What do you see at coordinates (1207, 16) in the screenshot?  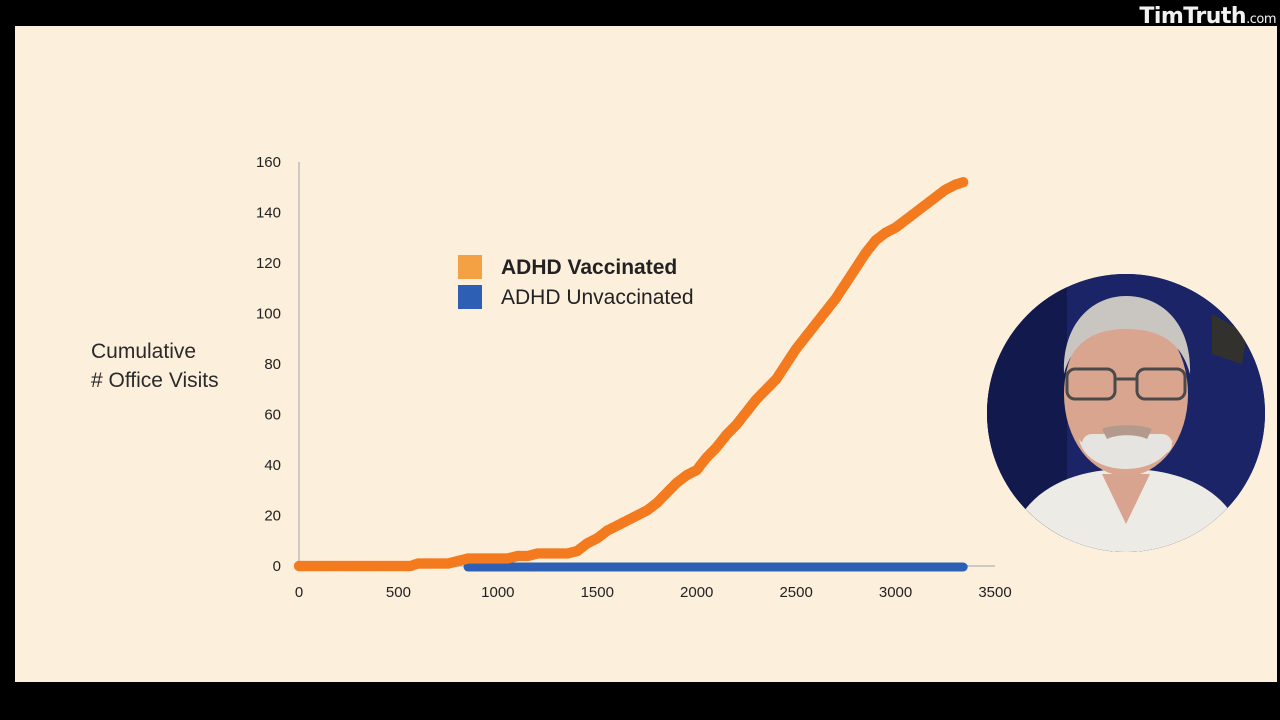 I see `watermark-logo: TimTruth.com` at bounding box center [1207, 16].